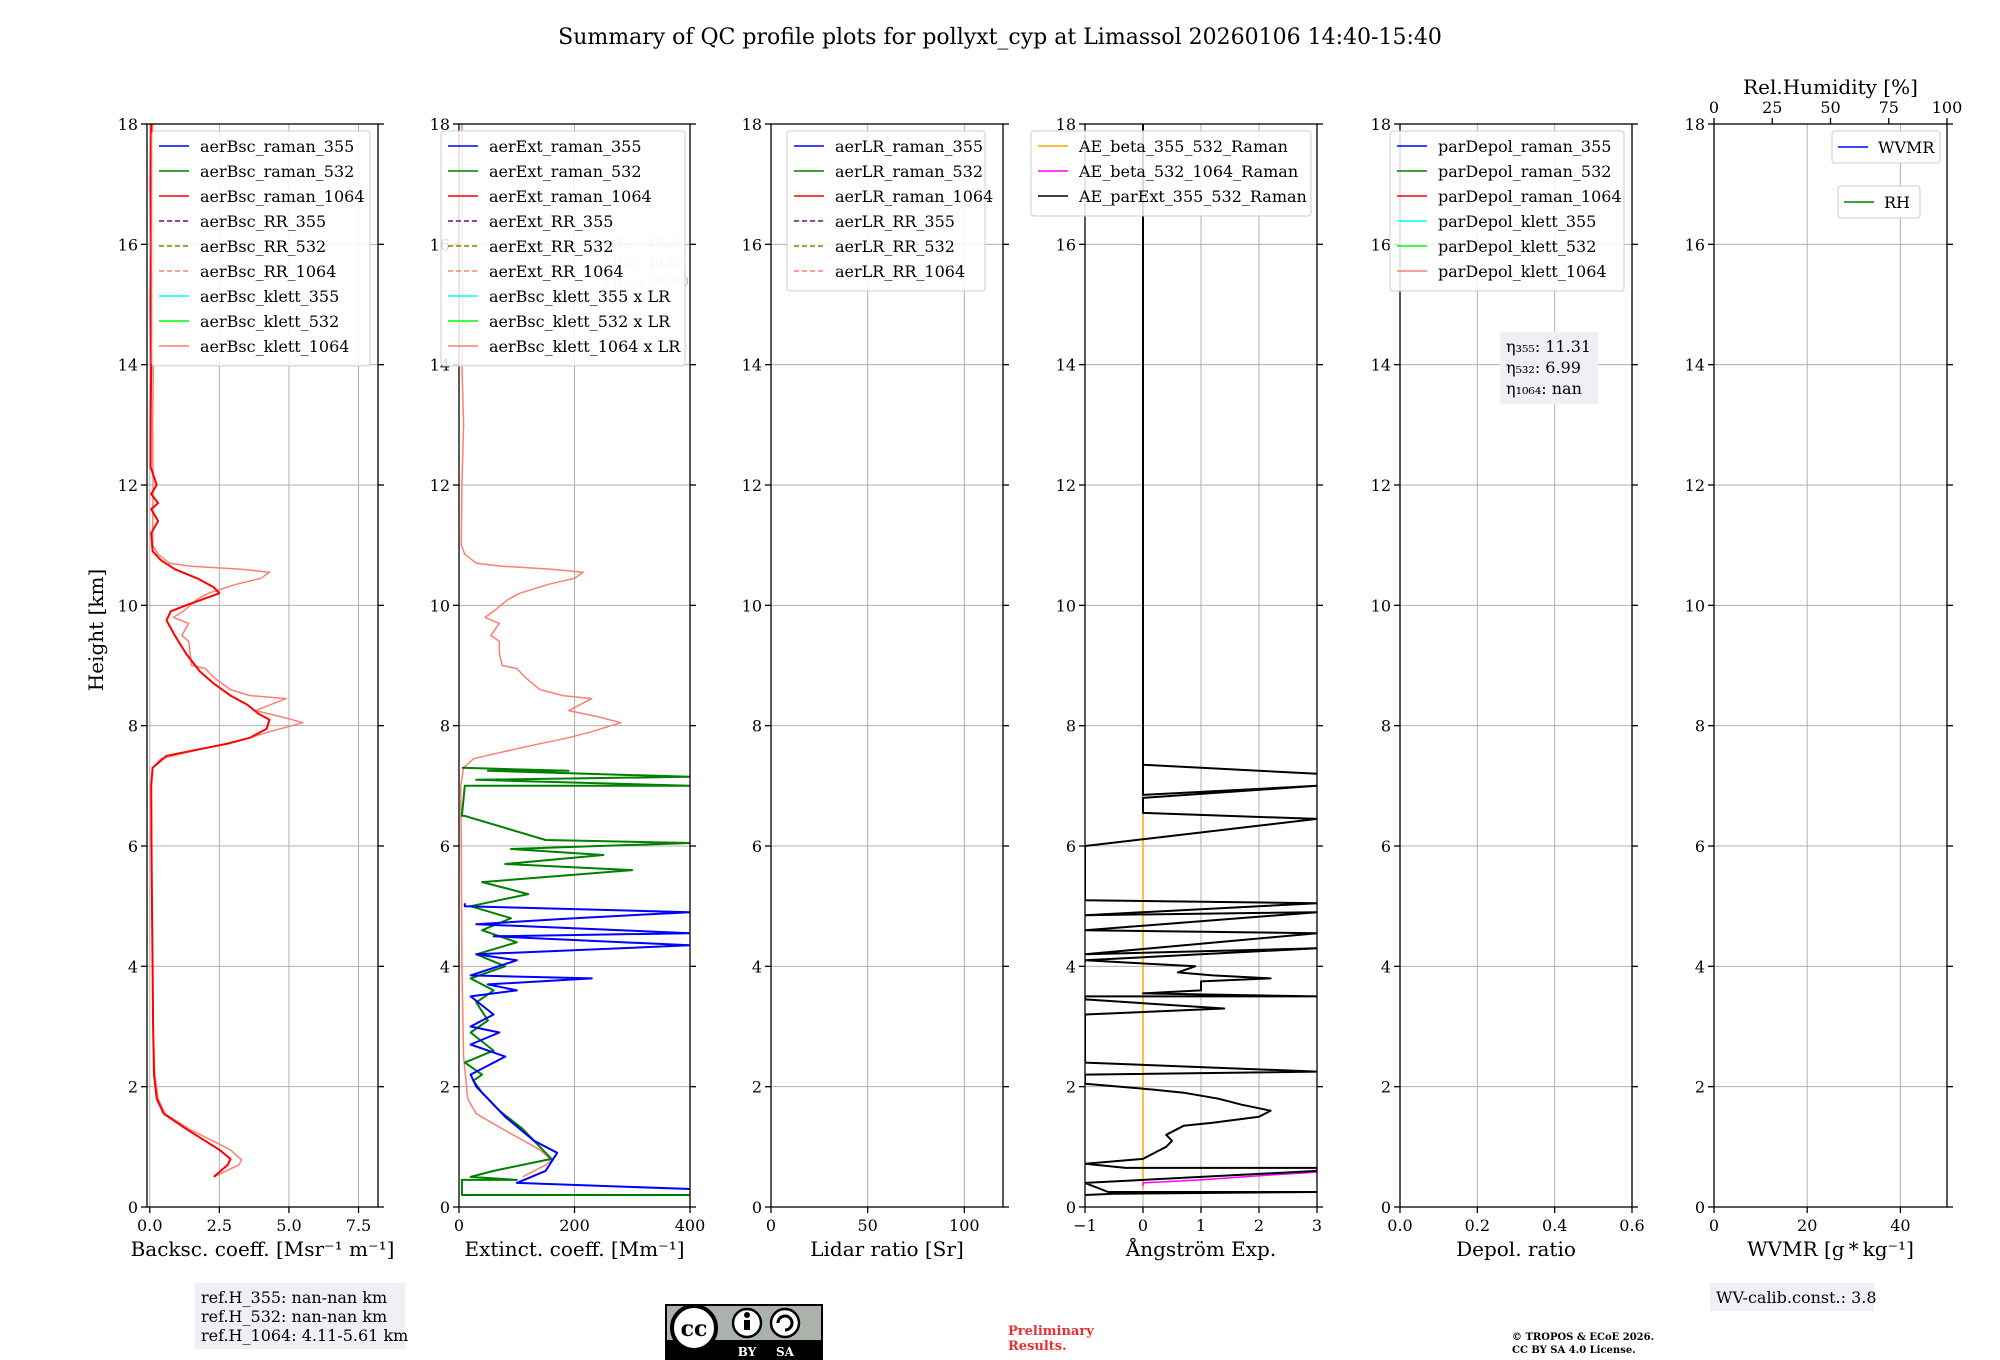  I want to click on legend-label: aerLR_raman_532, so click(909, 171).